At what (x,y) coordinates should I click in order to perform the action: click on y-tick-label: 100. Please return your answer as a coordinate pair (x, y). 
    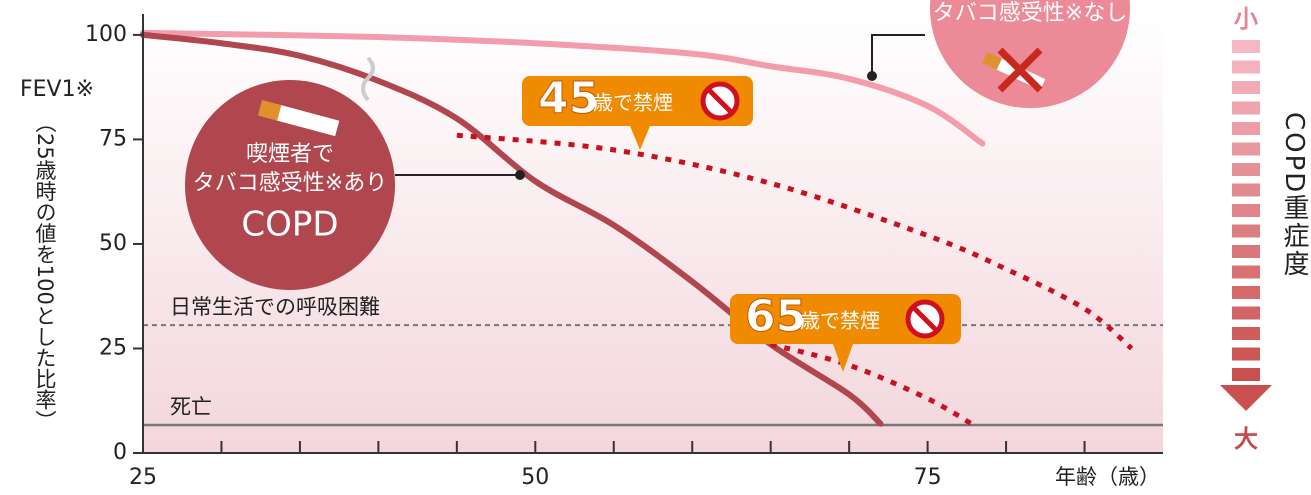
    Looking at the image, I should click on (106, 34).